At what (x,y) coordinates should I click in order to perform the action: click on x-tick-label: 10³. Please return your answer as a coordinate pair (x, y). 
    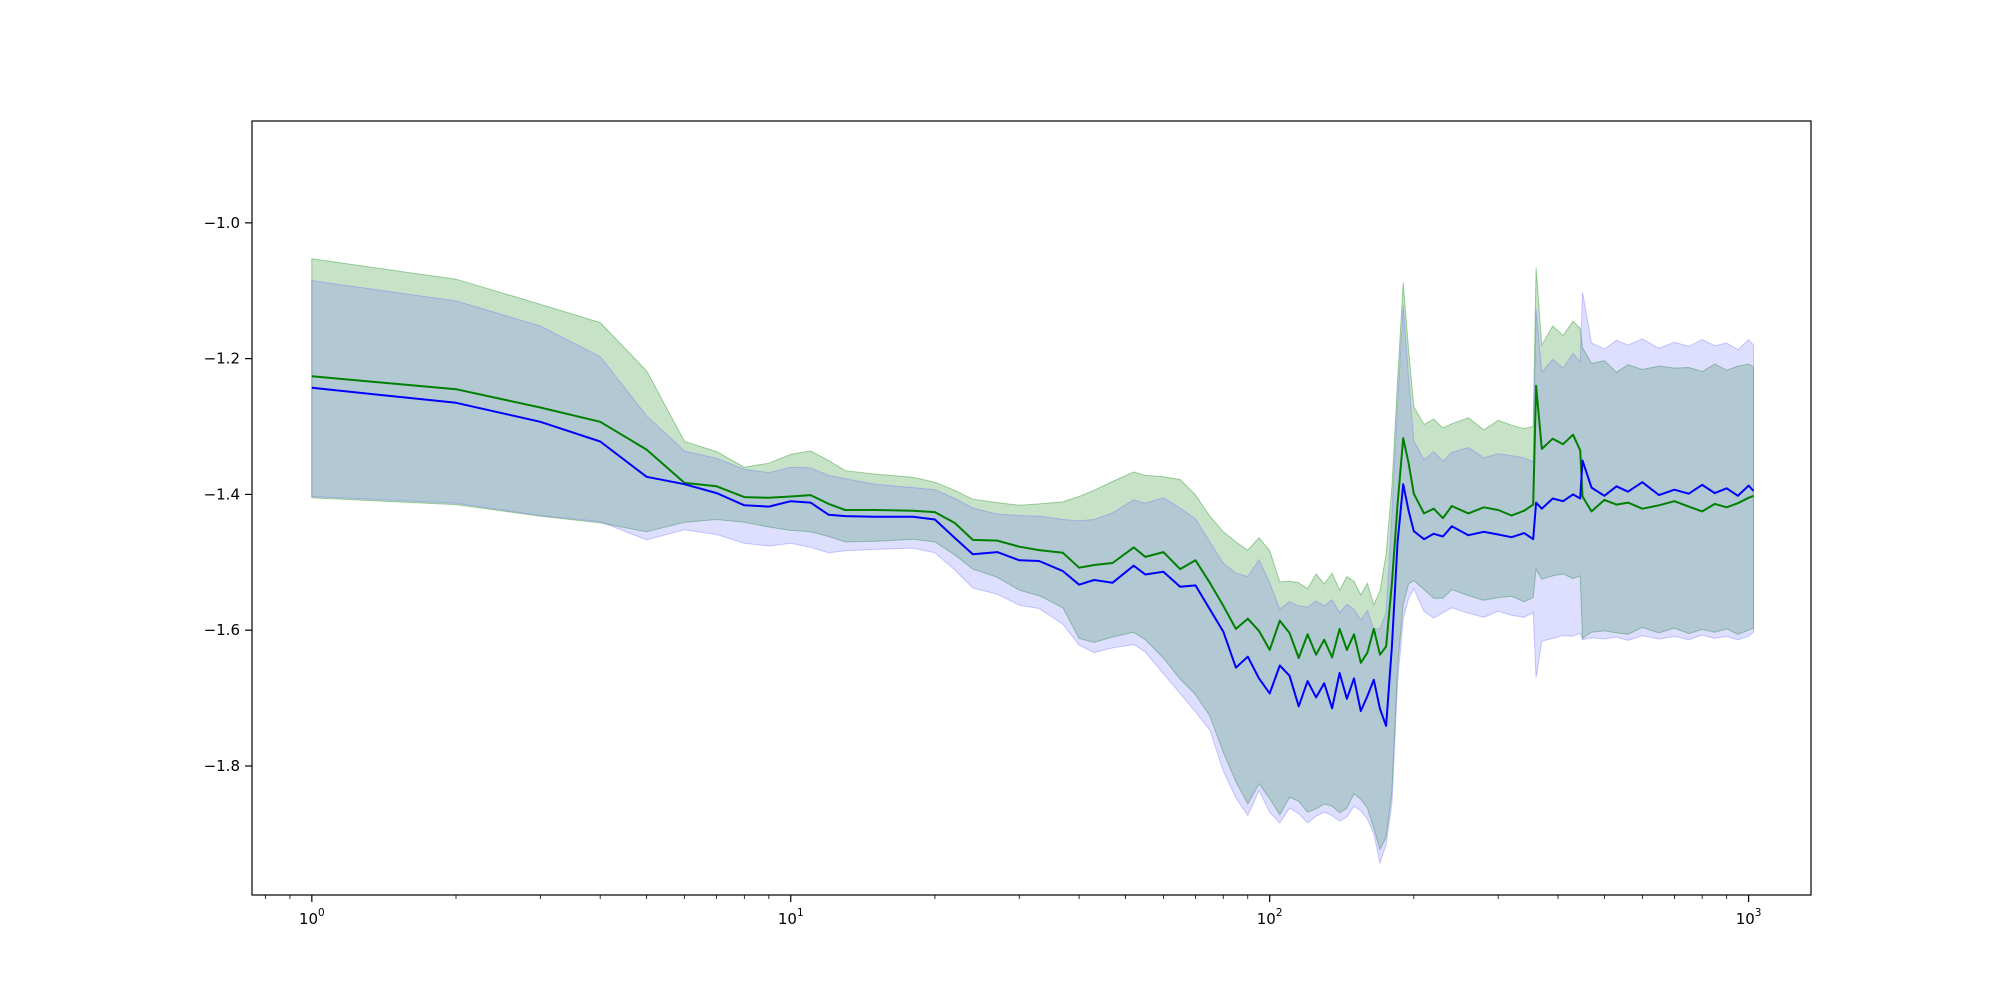
    Looking at the image, I should click on (1749, 917).